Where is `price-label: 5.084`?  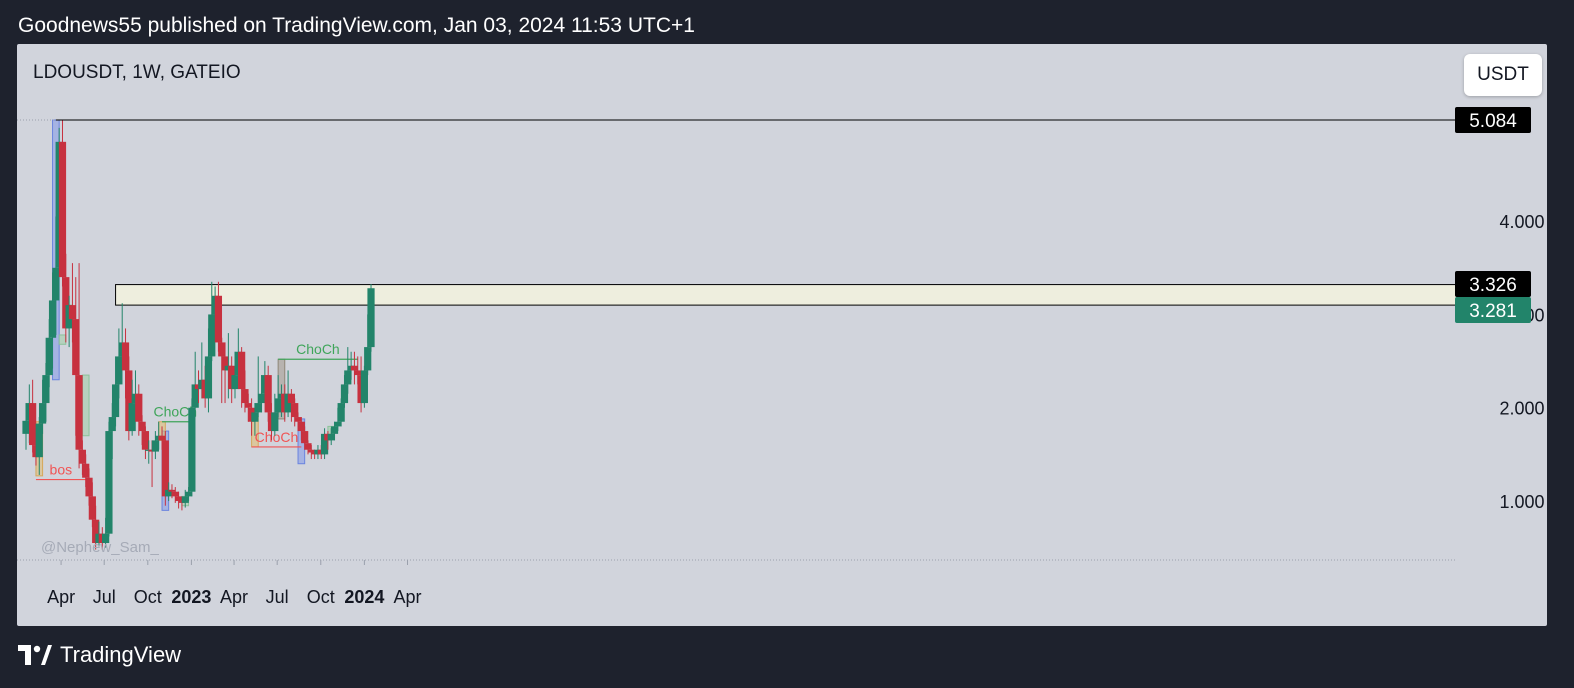 price-label: 5.084 is located at coordinates (1493, 120).